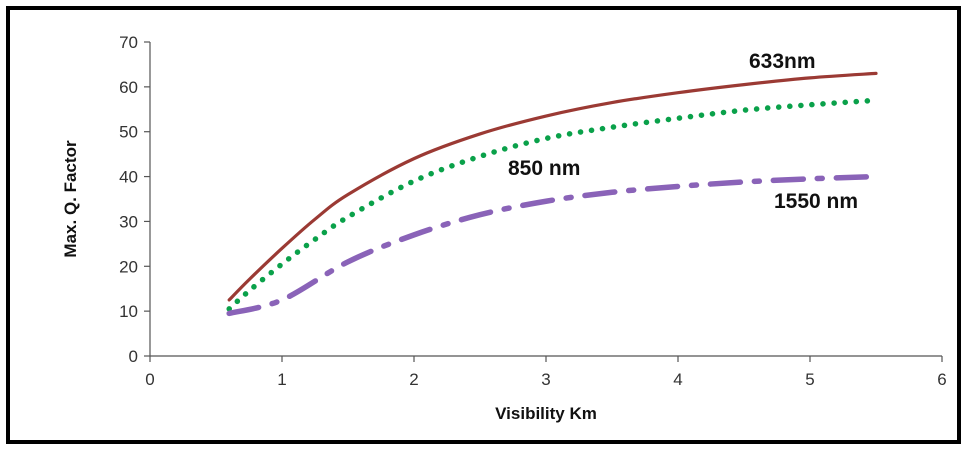 The height and width of the screenshot is (450, 975). Describe the element at coordinates (782, 61) in the screenshot. I see `series-label-1: 633nm` at that location.